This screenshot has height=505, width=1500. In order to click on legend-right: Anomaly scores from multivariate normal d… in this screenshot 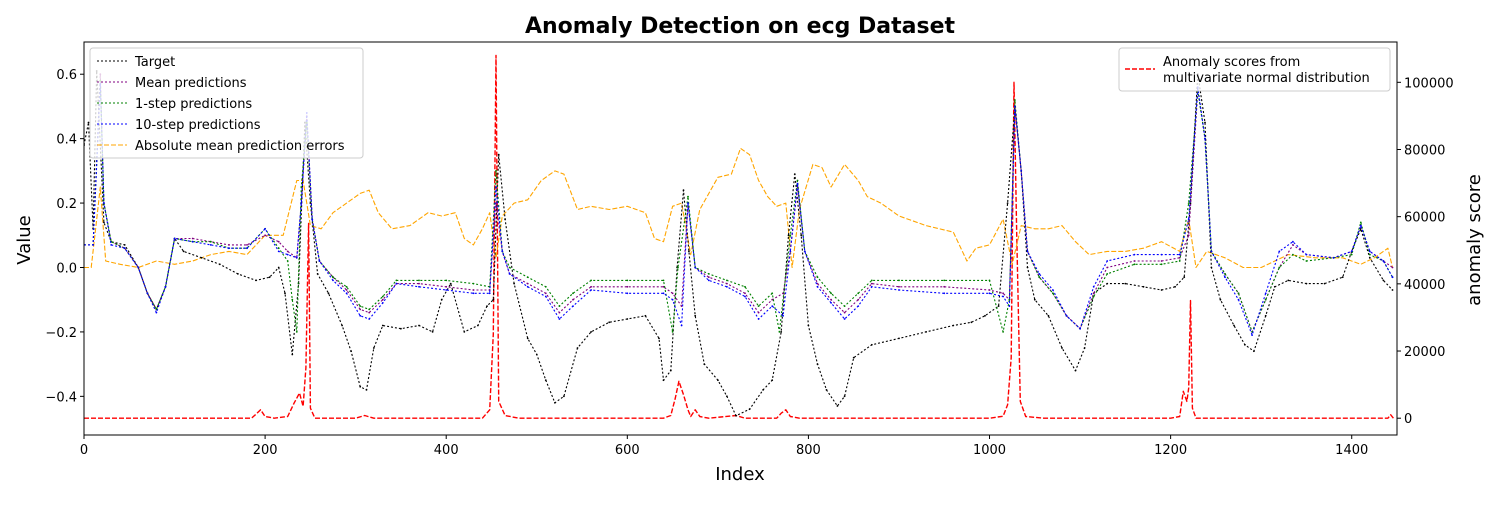, I will do `click(1254, 69)`.